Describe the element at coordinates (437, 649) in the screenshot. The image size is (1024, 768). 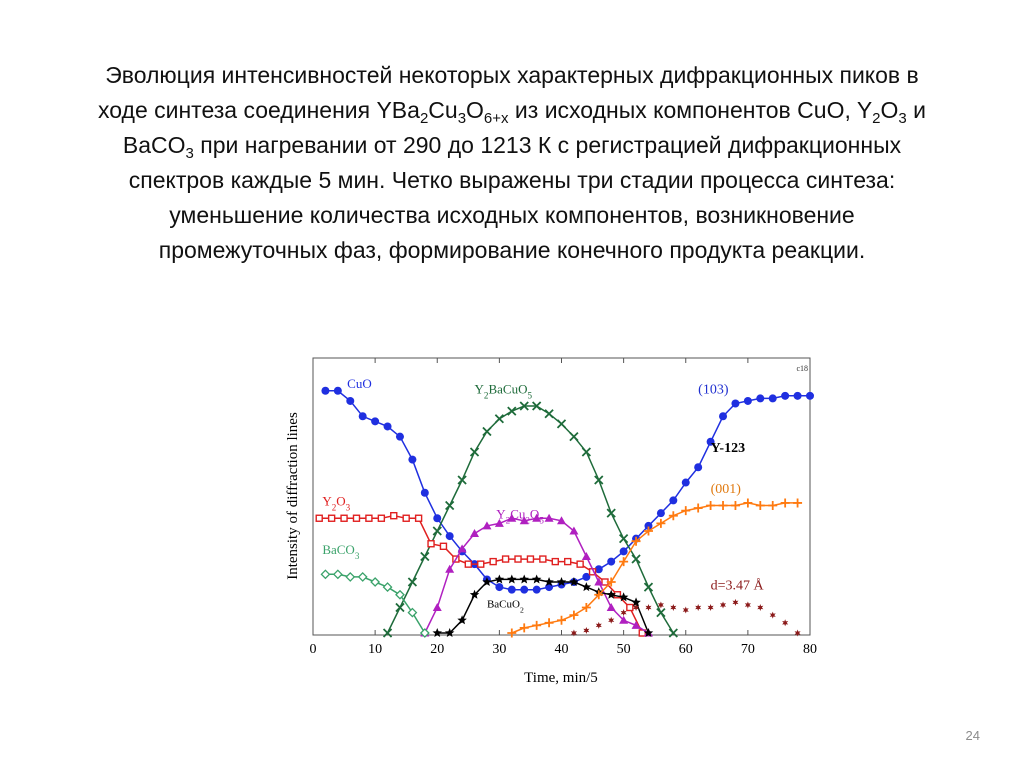
I see `x-tick-label: 20` at that location.